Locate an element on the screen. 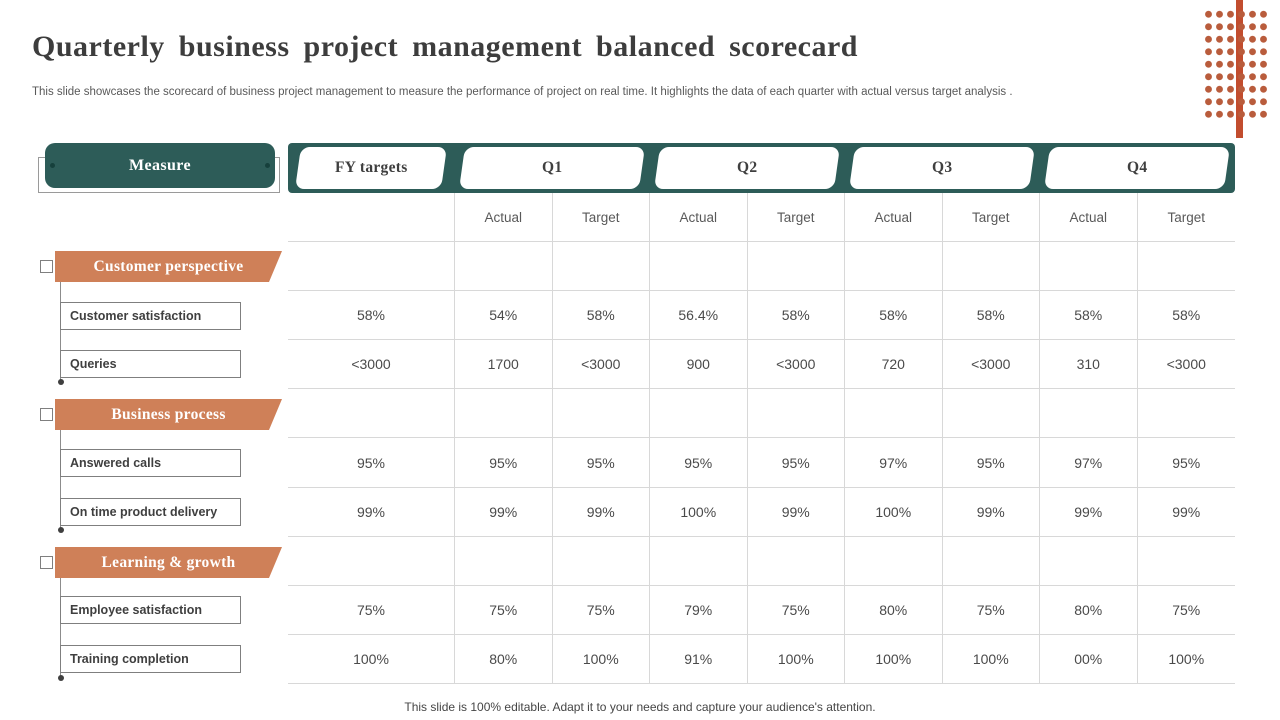  group-header-learning-growth: Learning & growth is located at coordinates (168, 562).